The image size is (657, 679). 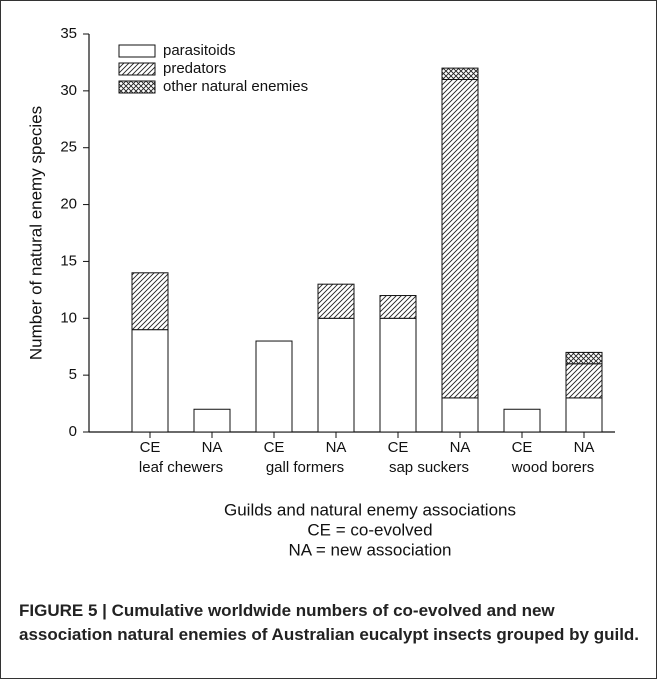 What do you see at coordinates (199, 50) in the screenshot?
I see `legend-label: parasitoids` at bounding box center [199, 50].